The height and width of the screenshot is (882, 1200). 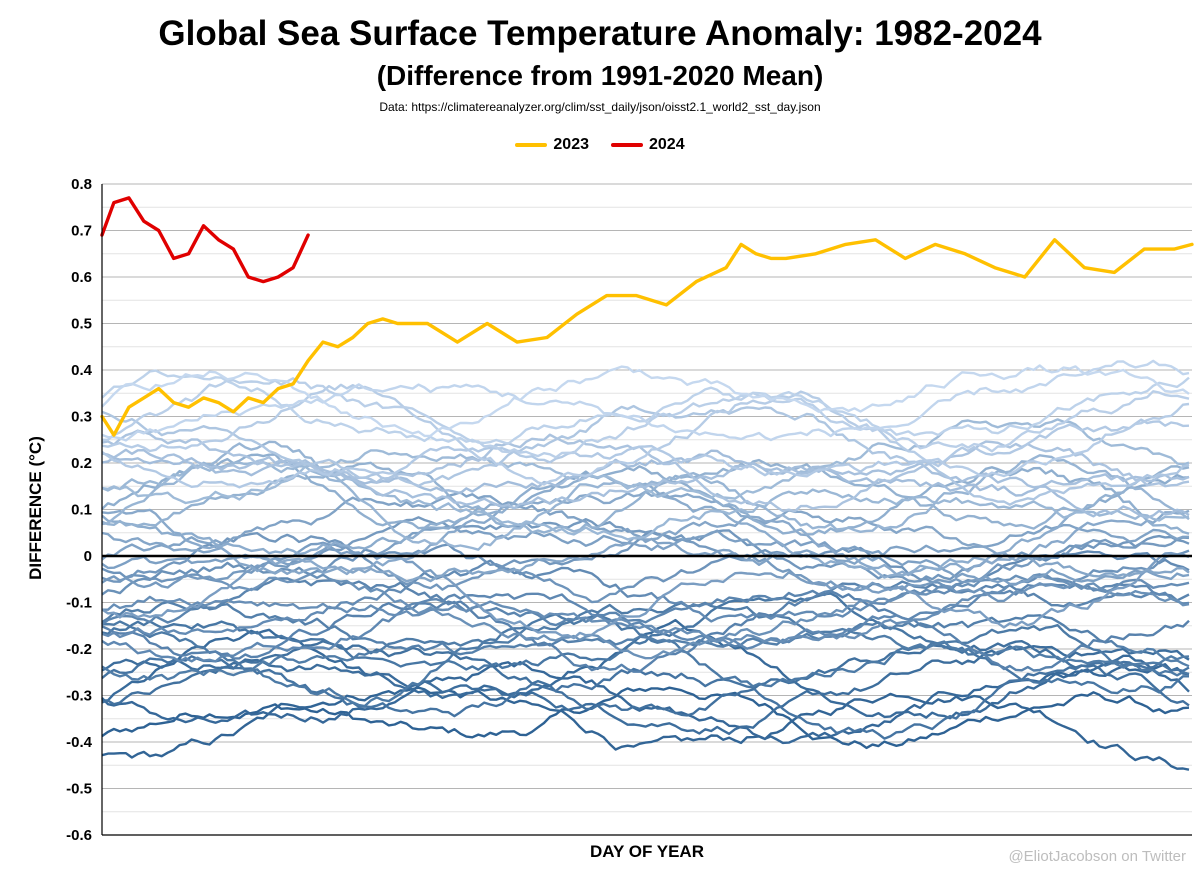 What do you see at coordinates (81, 231) in the screenshot?
I see `y-tick-label: 0.7` at bounding box center [81, 231].